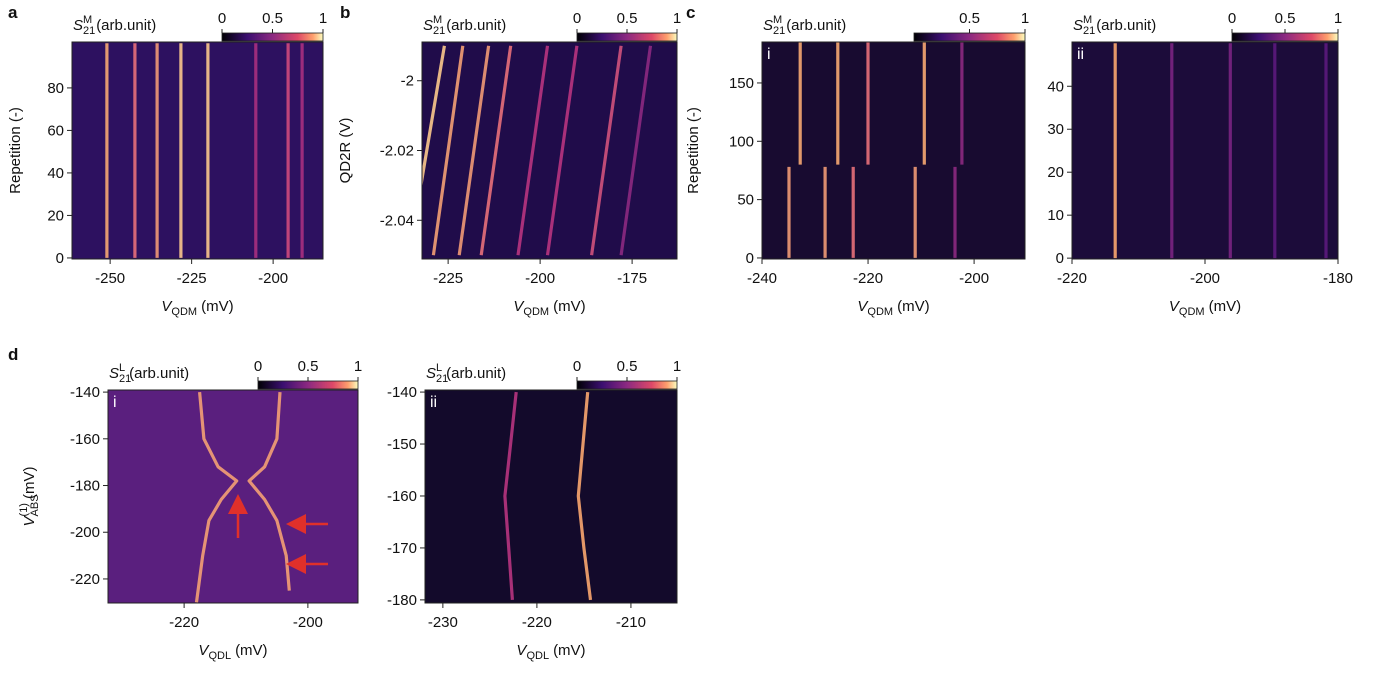 This screenshot has width=1390, height=678. I want to click on y-tick-label: -2.02, so click(397, 151).